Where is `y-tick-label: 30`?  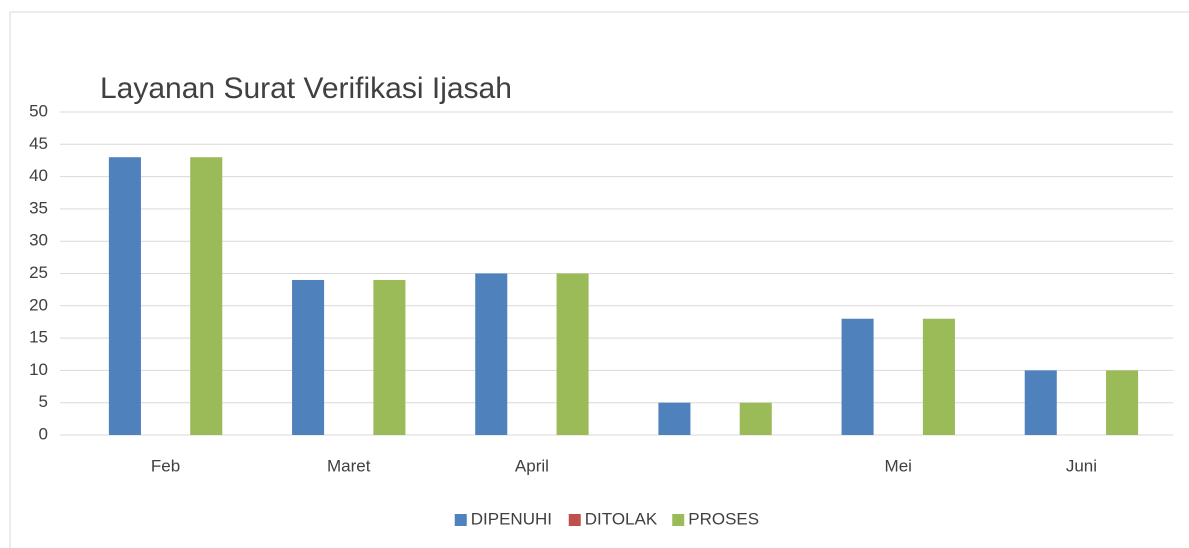
y-tick-label: 30 is located at coordinates (38, 240).